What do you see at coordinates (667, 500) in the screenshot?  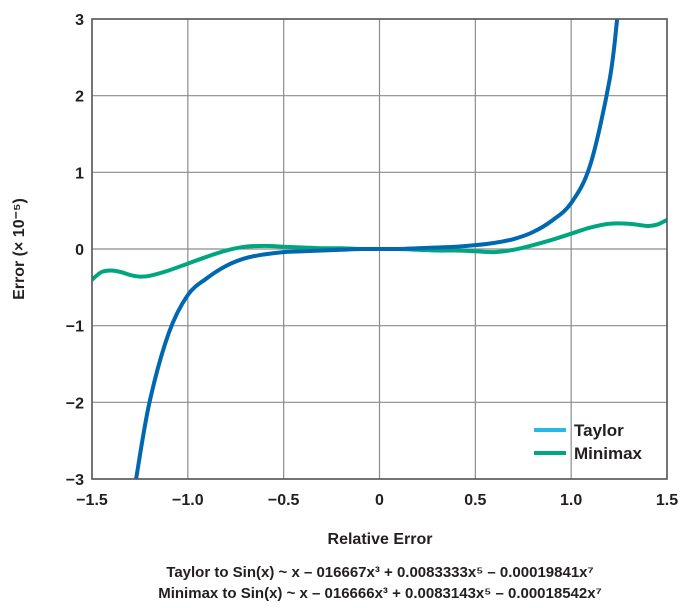 I see `x-tick-label: 1.5` at bounding box center [667, 500].